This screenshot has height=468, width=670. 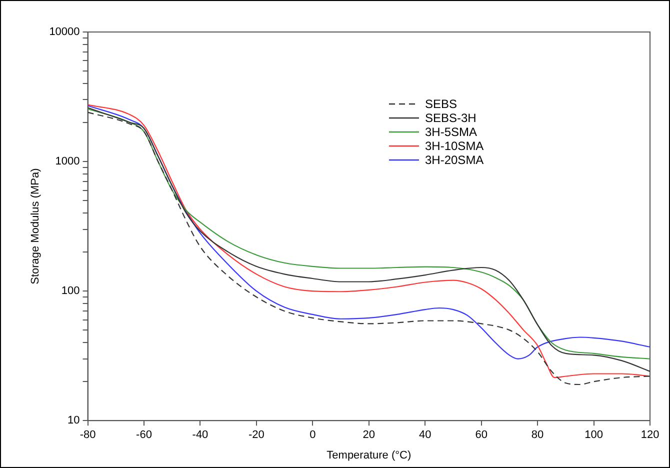 What do you see at coordinates (481, 435) in the screenshot?
I see `x-tick-label: 60` at bounding box center [481, 435].